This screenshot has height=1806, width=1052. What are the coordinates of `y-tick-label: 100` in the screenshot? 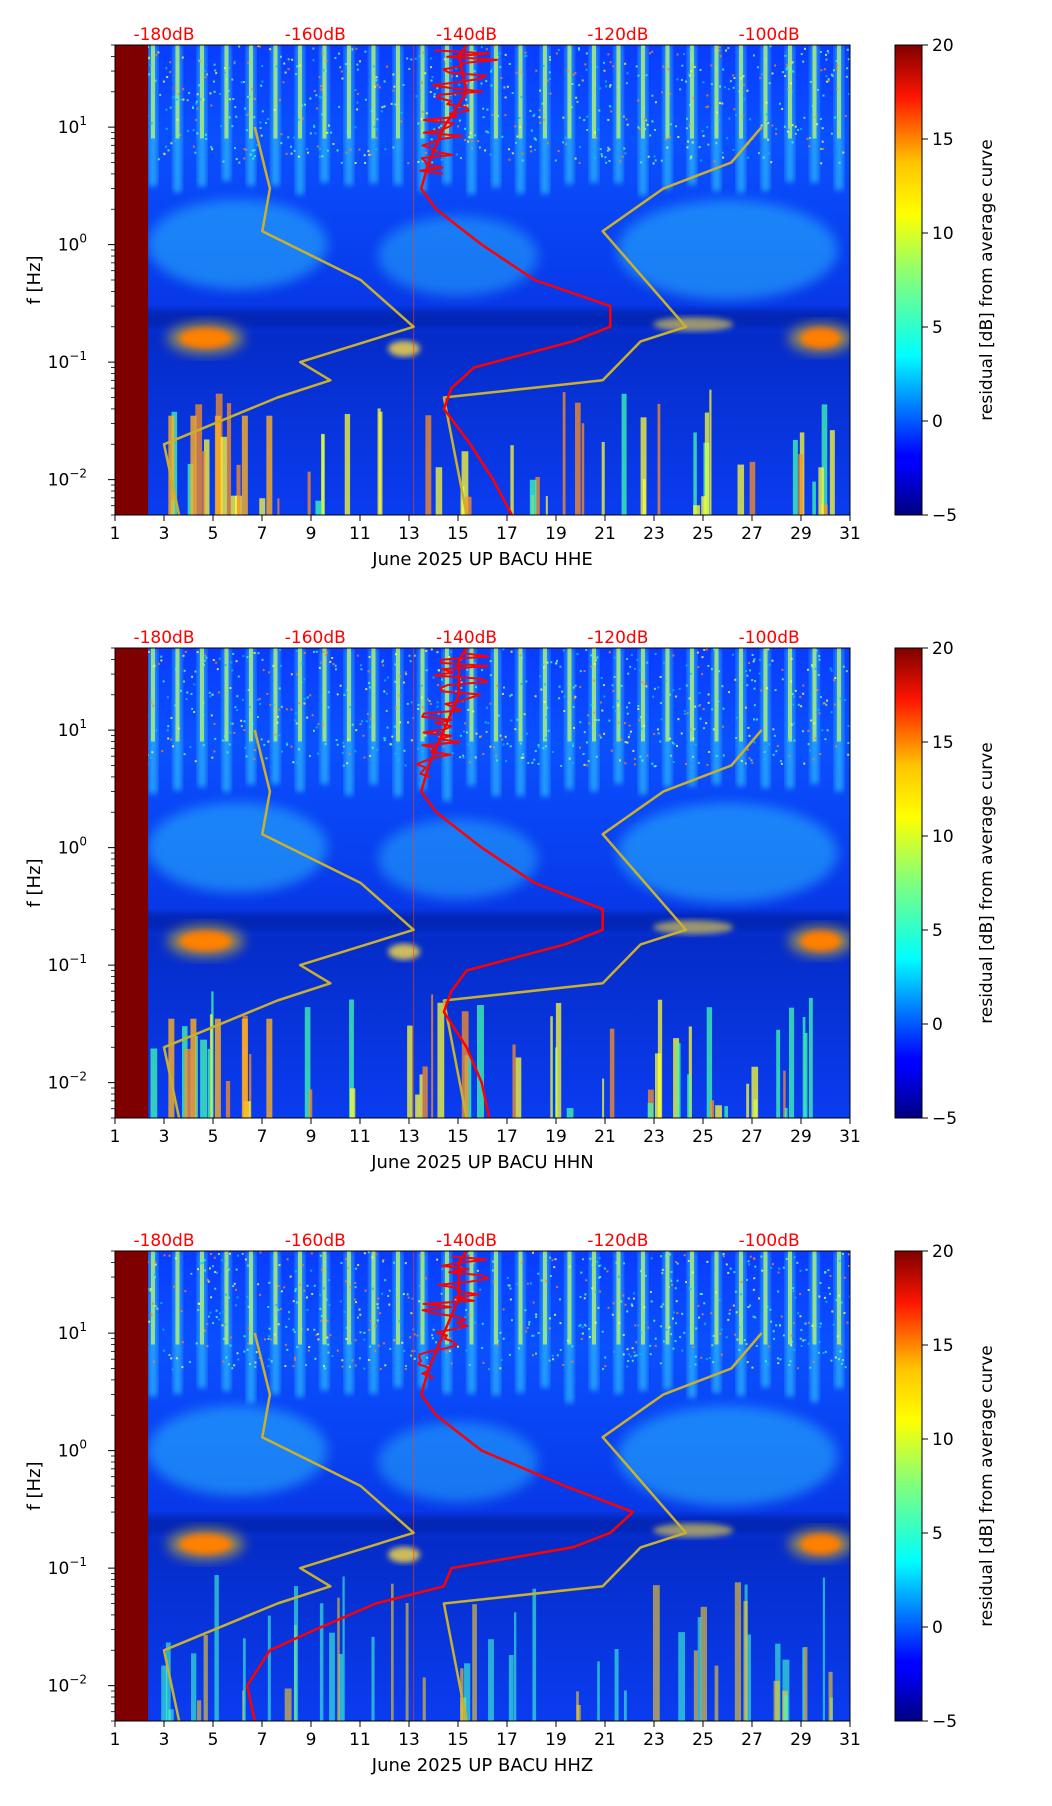 It's located at (72, 244).